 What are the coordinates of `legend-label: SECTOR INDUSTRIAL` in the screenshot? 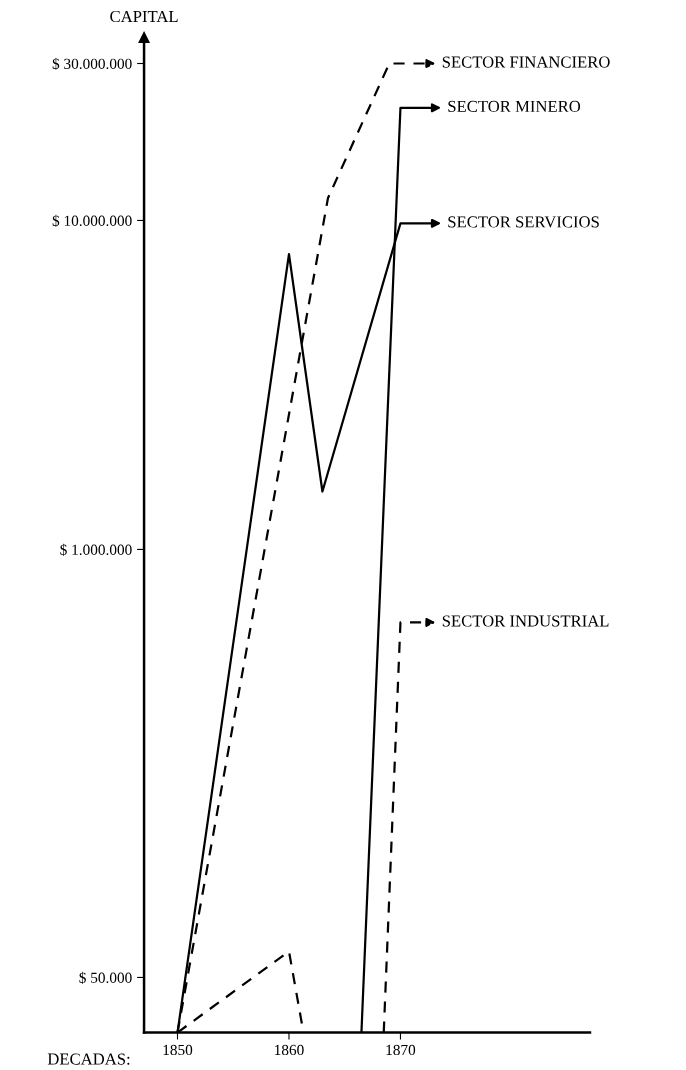 It's located at (525, 621).